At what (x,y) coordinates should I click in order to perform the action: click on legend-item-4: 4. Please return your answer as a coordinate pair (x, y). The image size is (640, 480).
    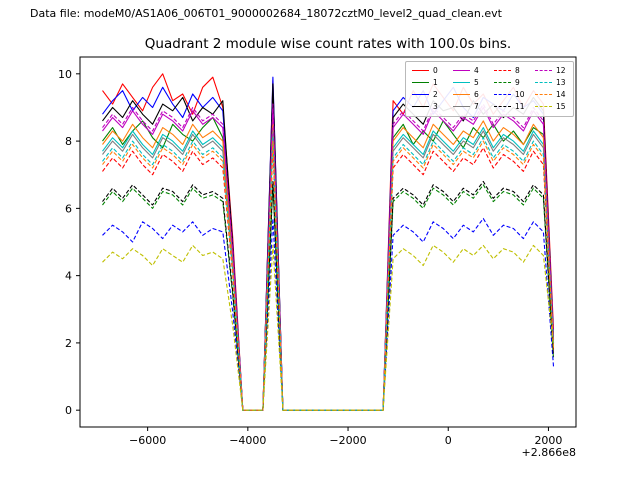
    Looking at the image, I should click on (468, 70).